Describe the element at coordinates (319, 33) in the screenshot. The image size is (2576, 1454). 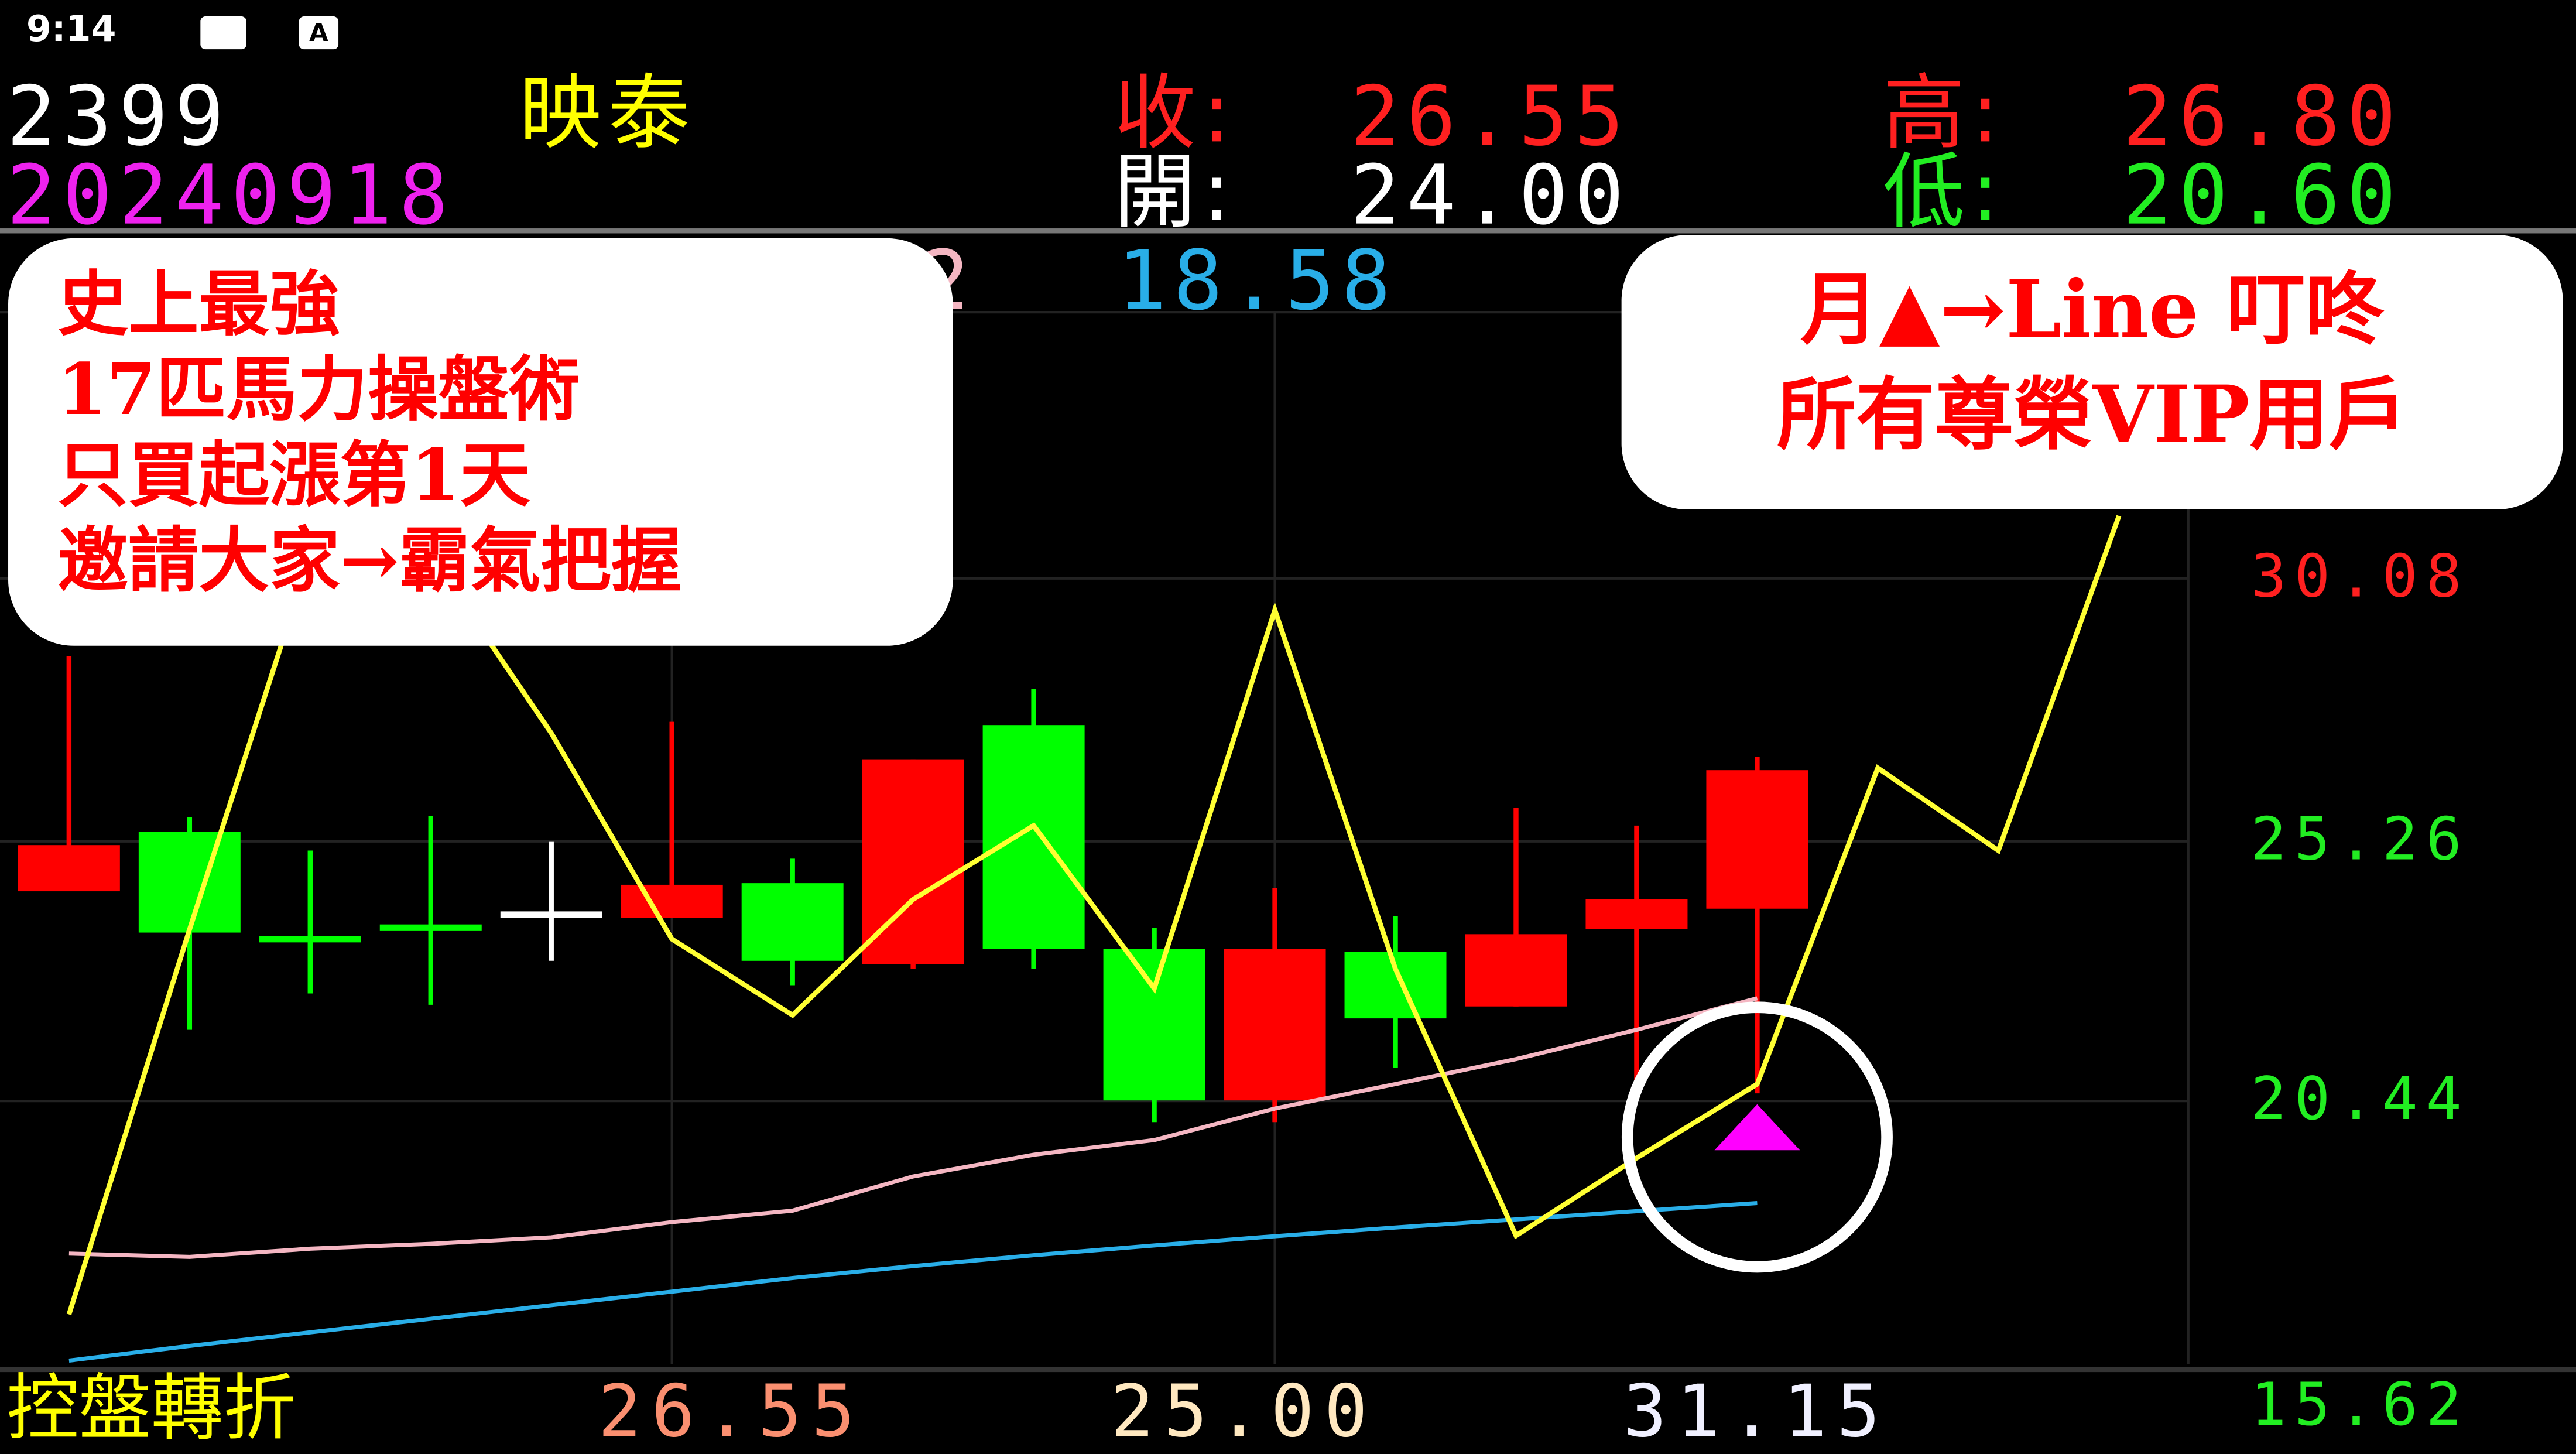
I see `a-icon: A` at that location.